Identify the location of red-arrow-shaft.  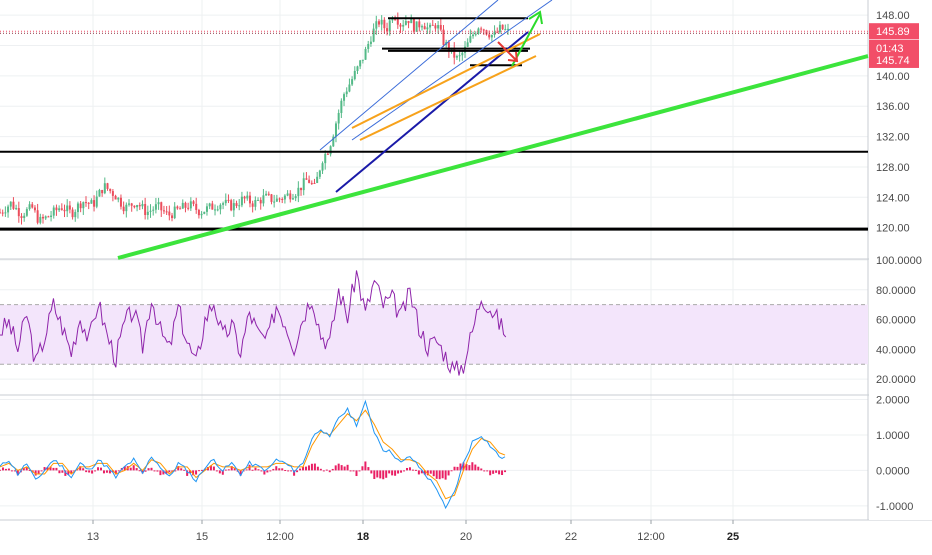
(507, 51).